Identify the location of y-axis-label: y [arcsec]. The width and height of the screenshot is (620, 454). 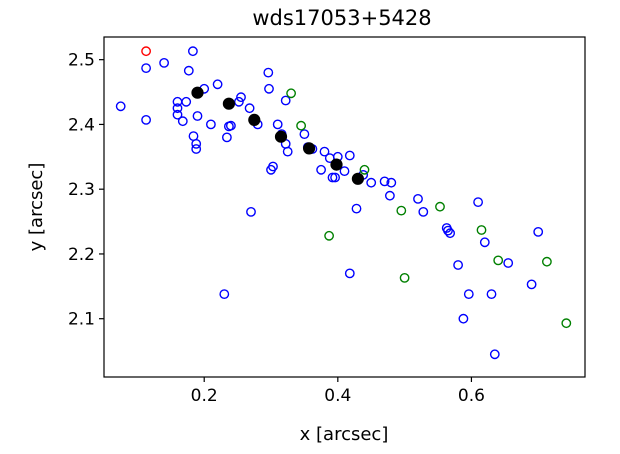
(36, 207).